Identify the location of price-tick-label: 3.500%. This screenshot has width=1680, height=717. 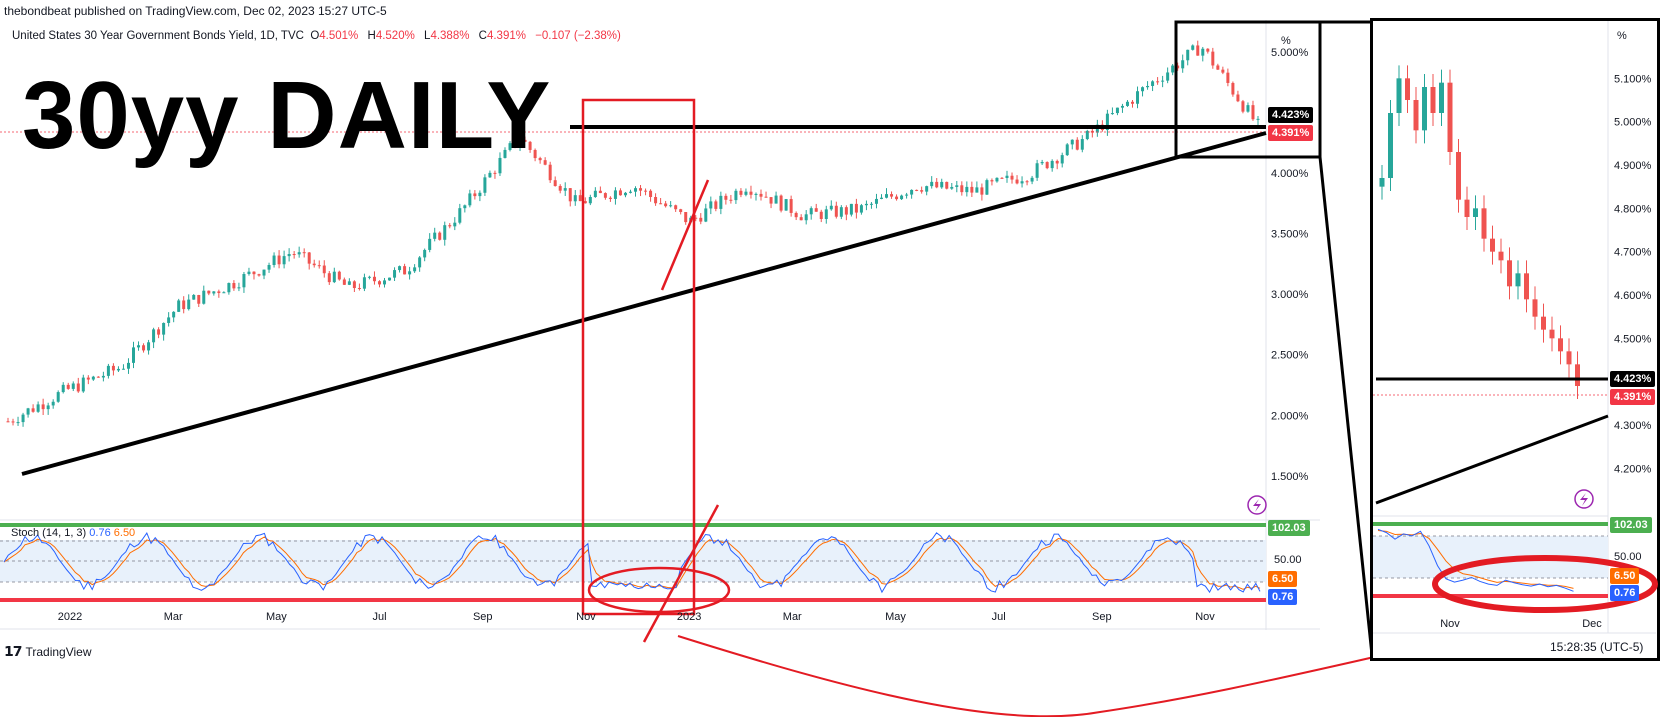
(1290, 235).